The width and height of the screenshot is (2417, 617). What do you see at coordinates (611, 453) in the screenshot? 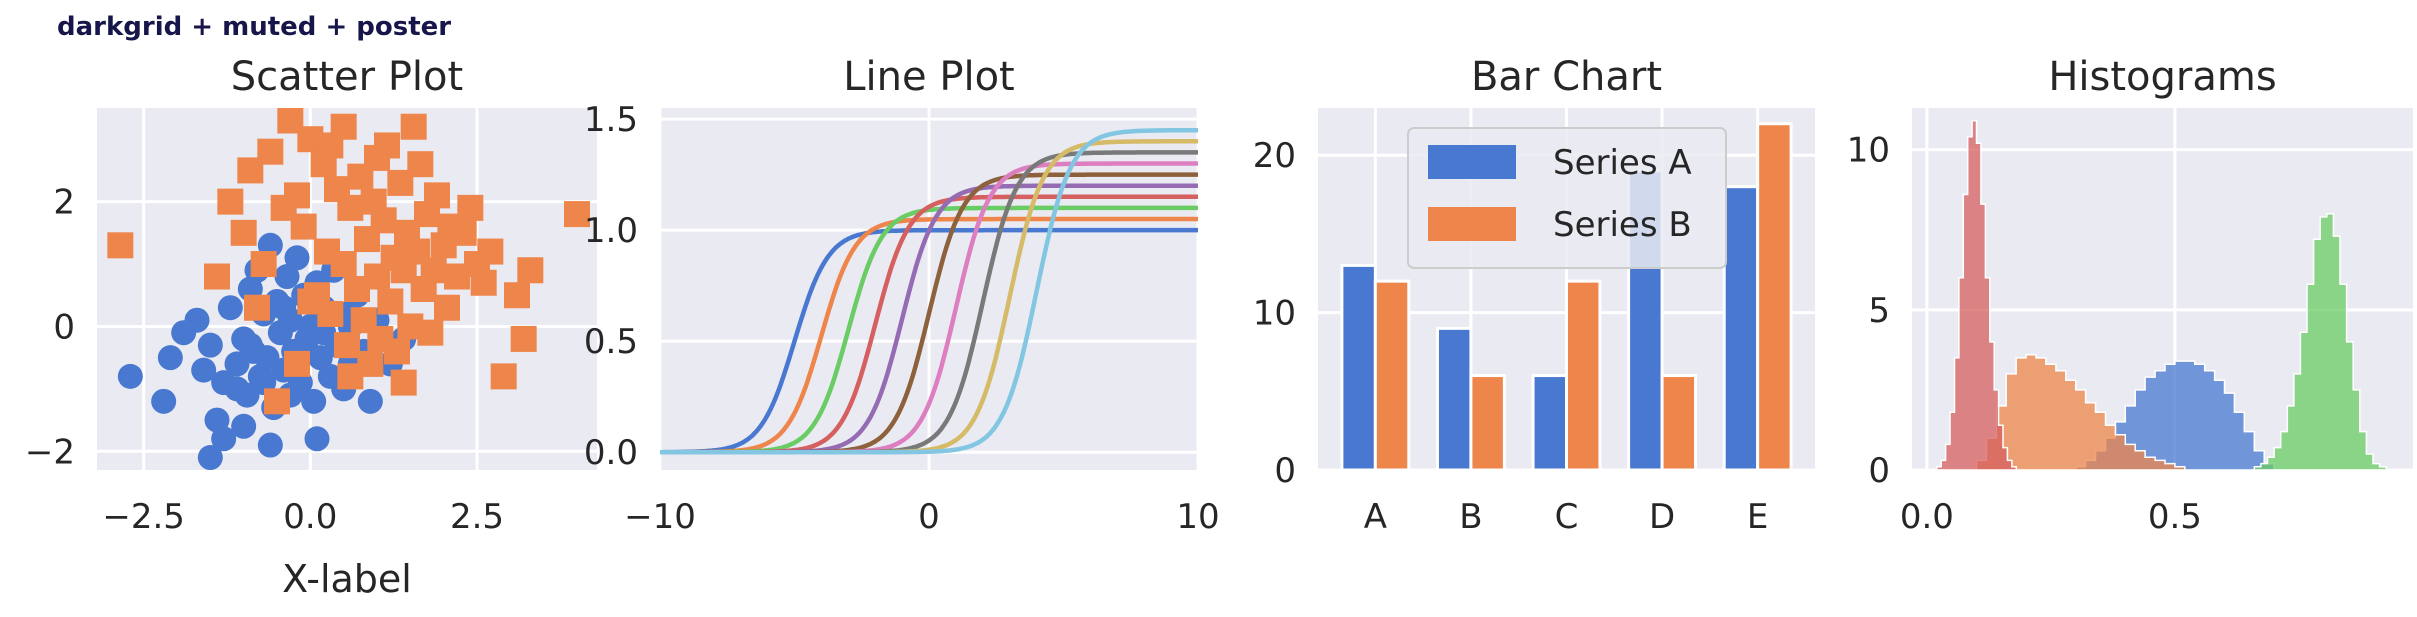
I see `y-tick-label: 0.0` at bounding box center [611, 453].